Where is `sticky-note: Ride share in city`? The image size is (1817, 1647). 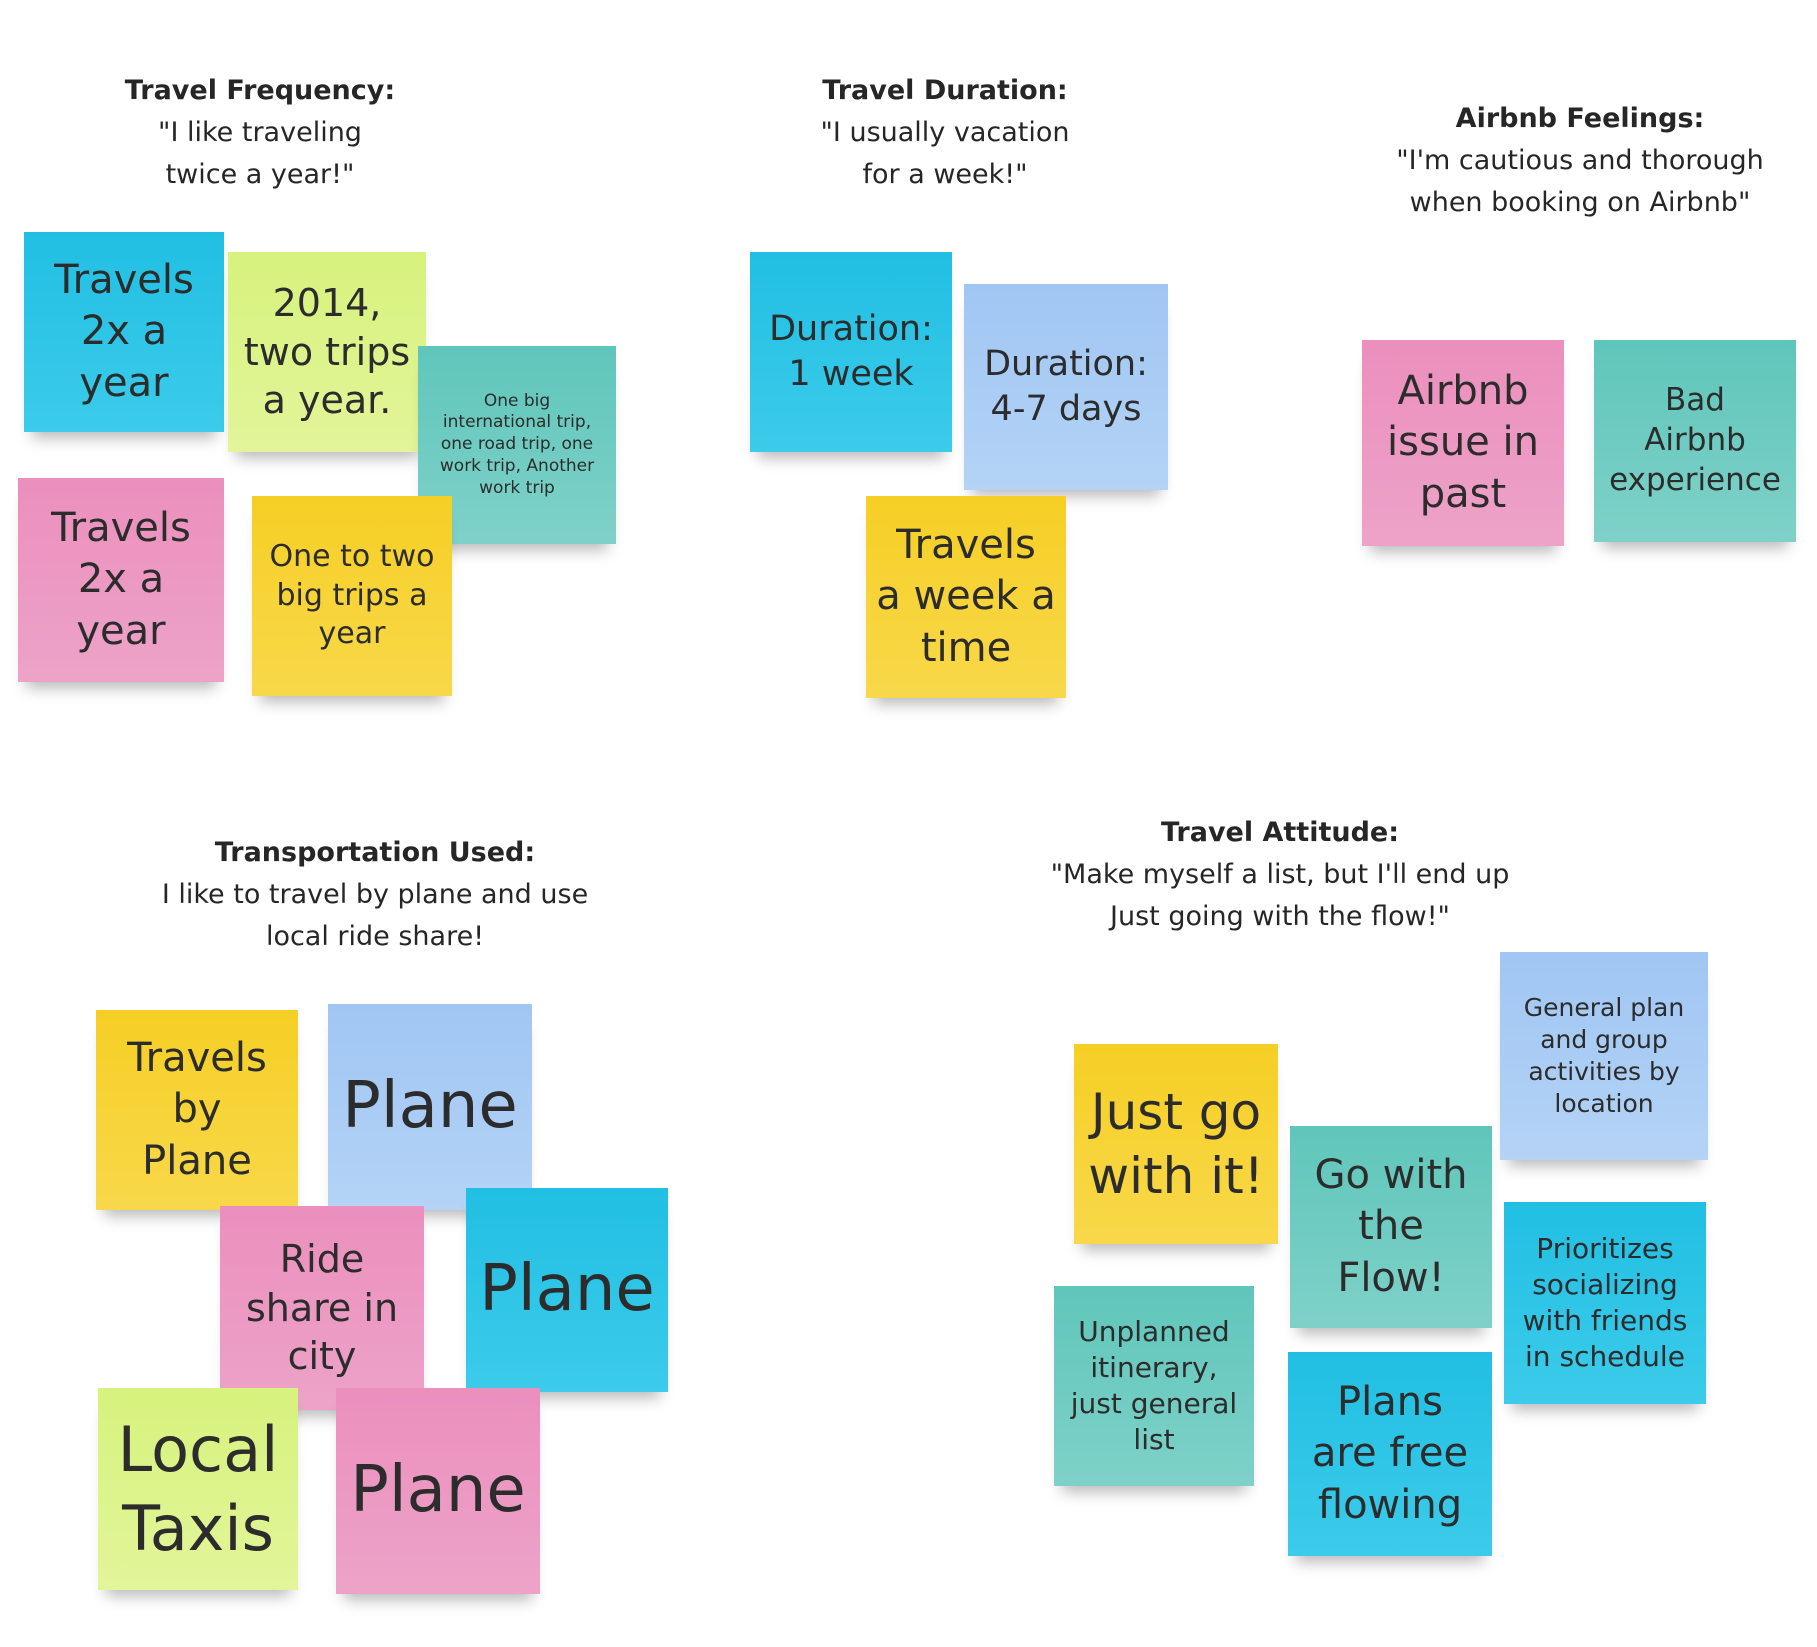
sticky-note: Ride share in city is located at coordinates (322, 1308).